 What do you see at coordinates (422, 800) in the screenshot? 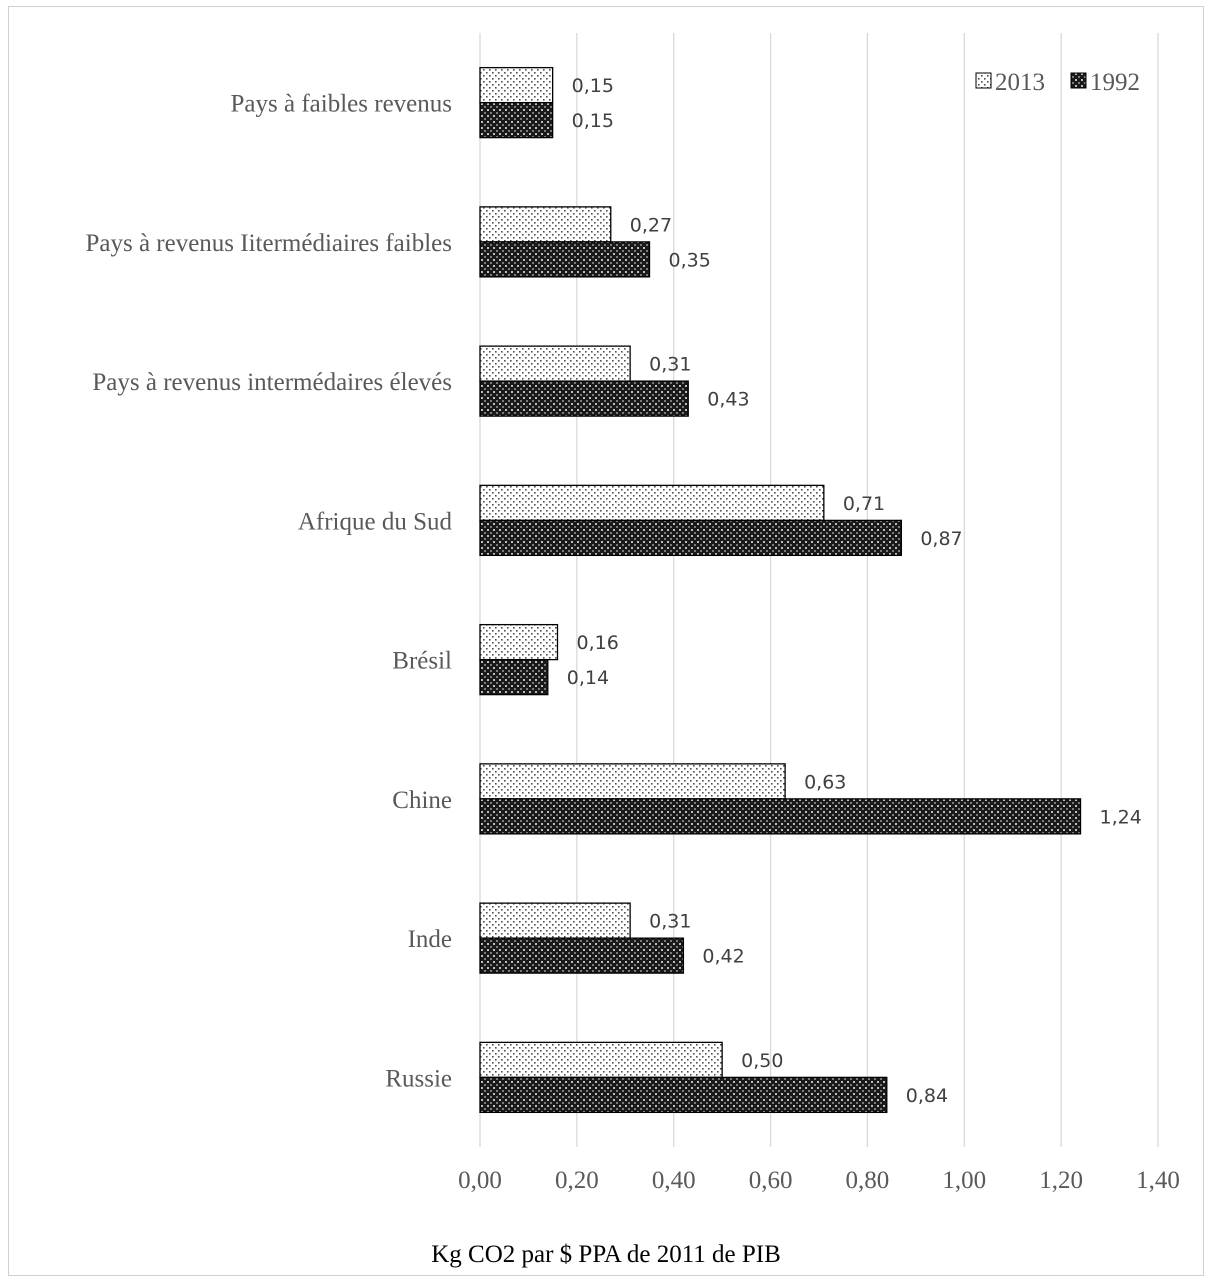
I see `category-label: Chine` at bounding box center [422, 800].